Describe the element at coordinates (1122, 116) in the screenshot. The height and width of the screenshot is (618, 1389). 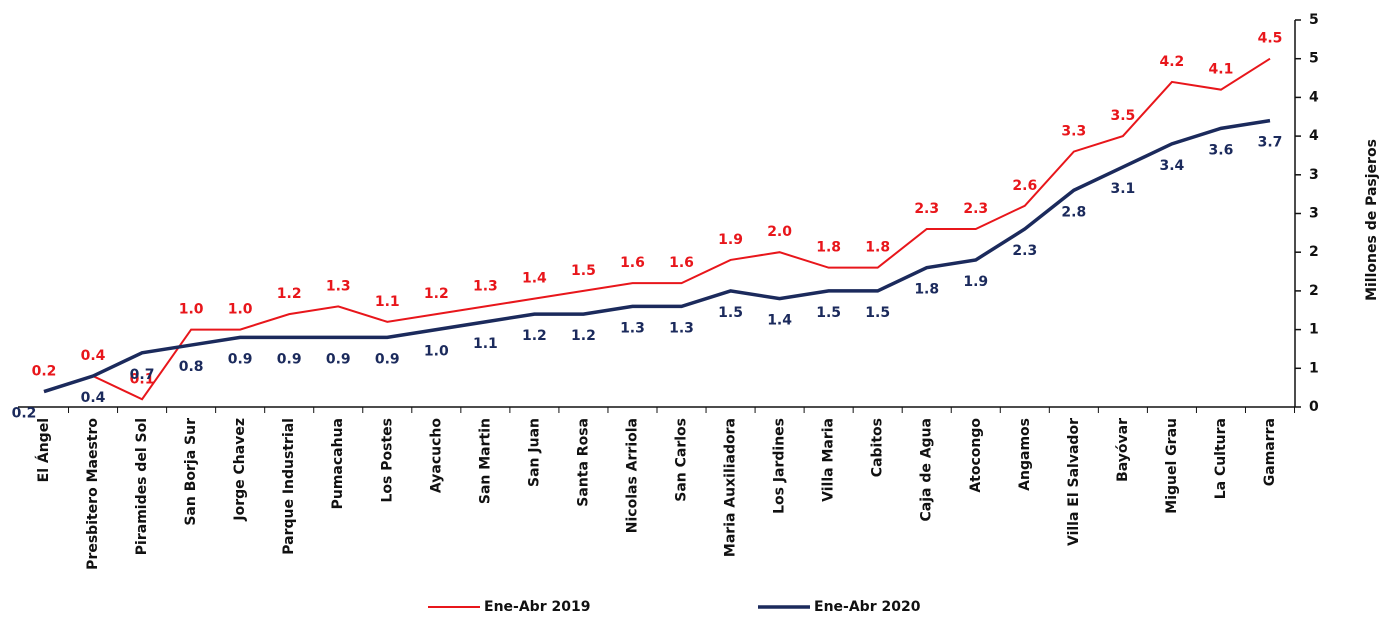
I see `data-label: 3.5` at that location.